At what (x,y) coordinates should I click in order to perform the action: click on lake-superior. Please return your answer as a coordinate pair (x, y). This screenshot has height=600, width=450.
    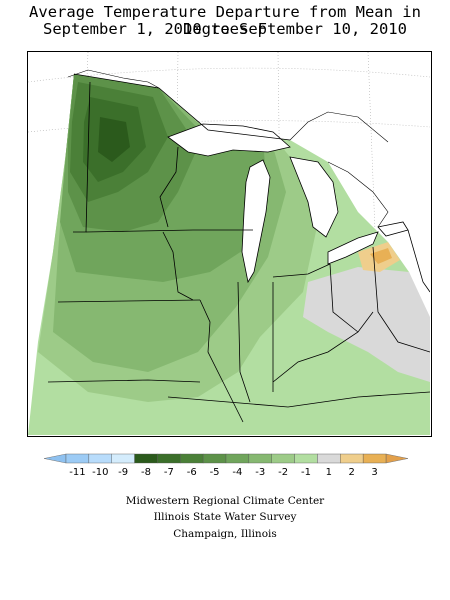
    Looking at the image, I should click on (229, 140).